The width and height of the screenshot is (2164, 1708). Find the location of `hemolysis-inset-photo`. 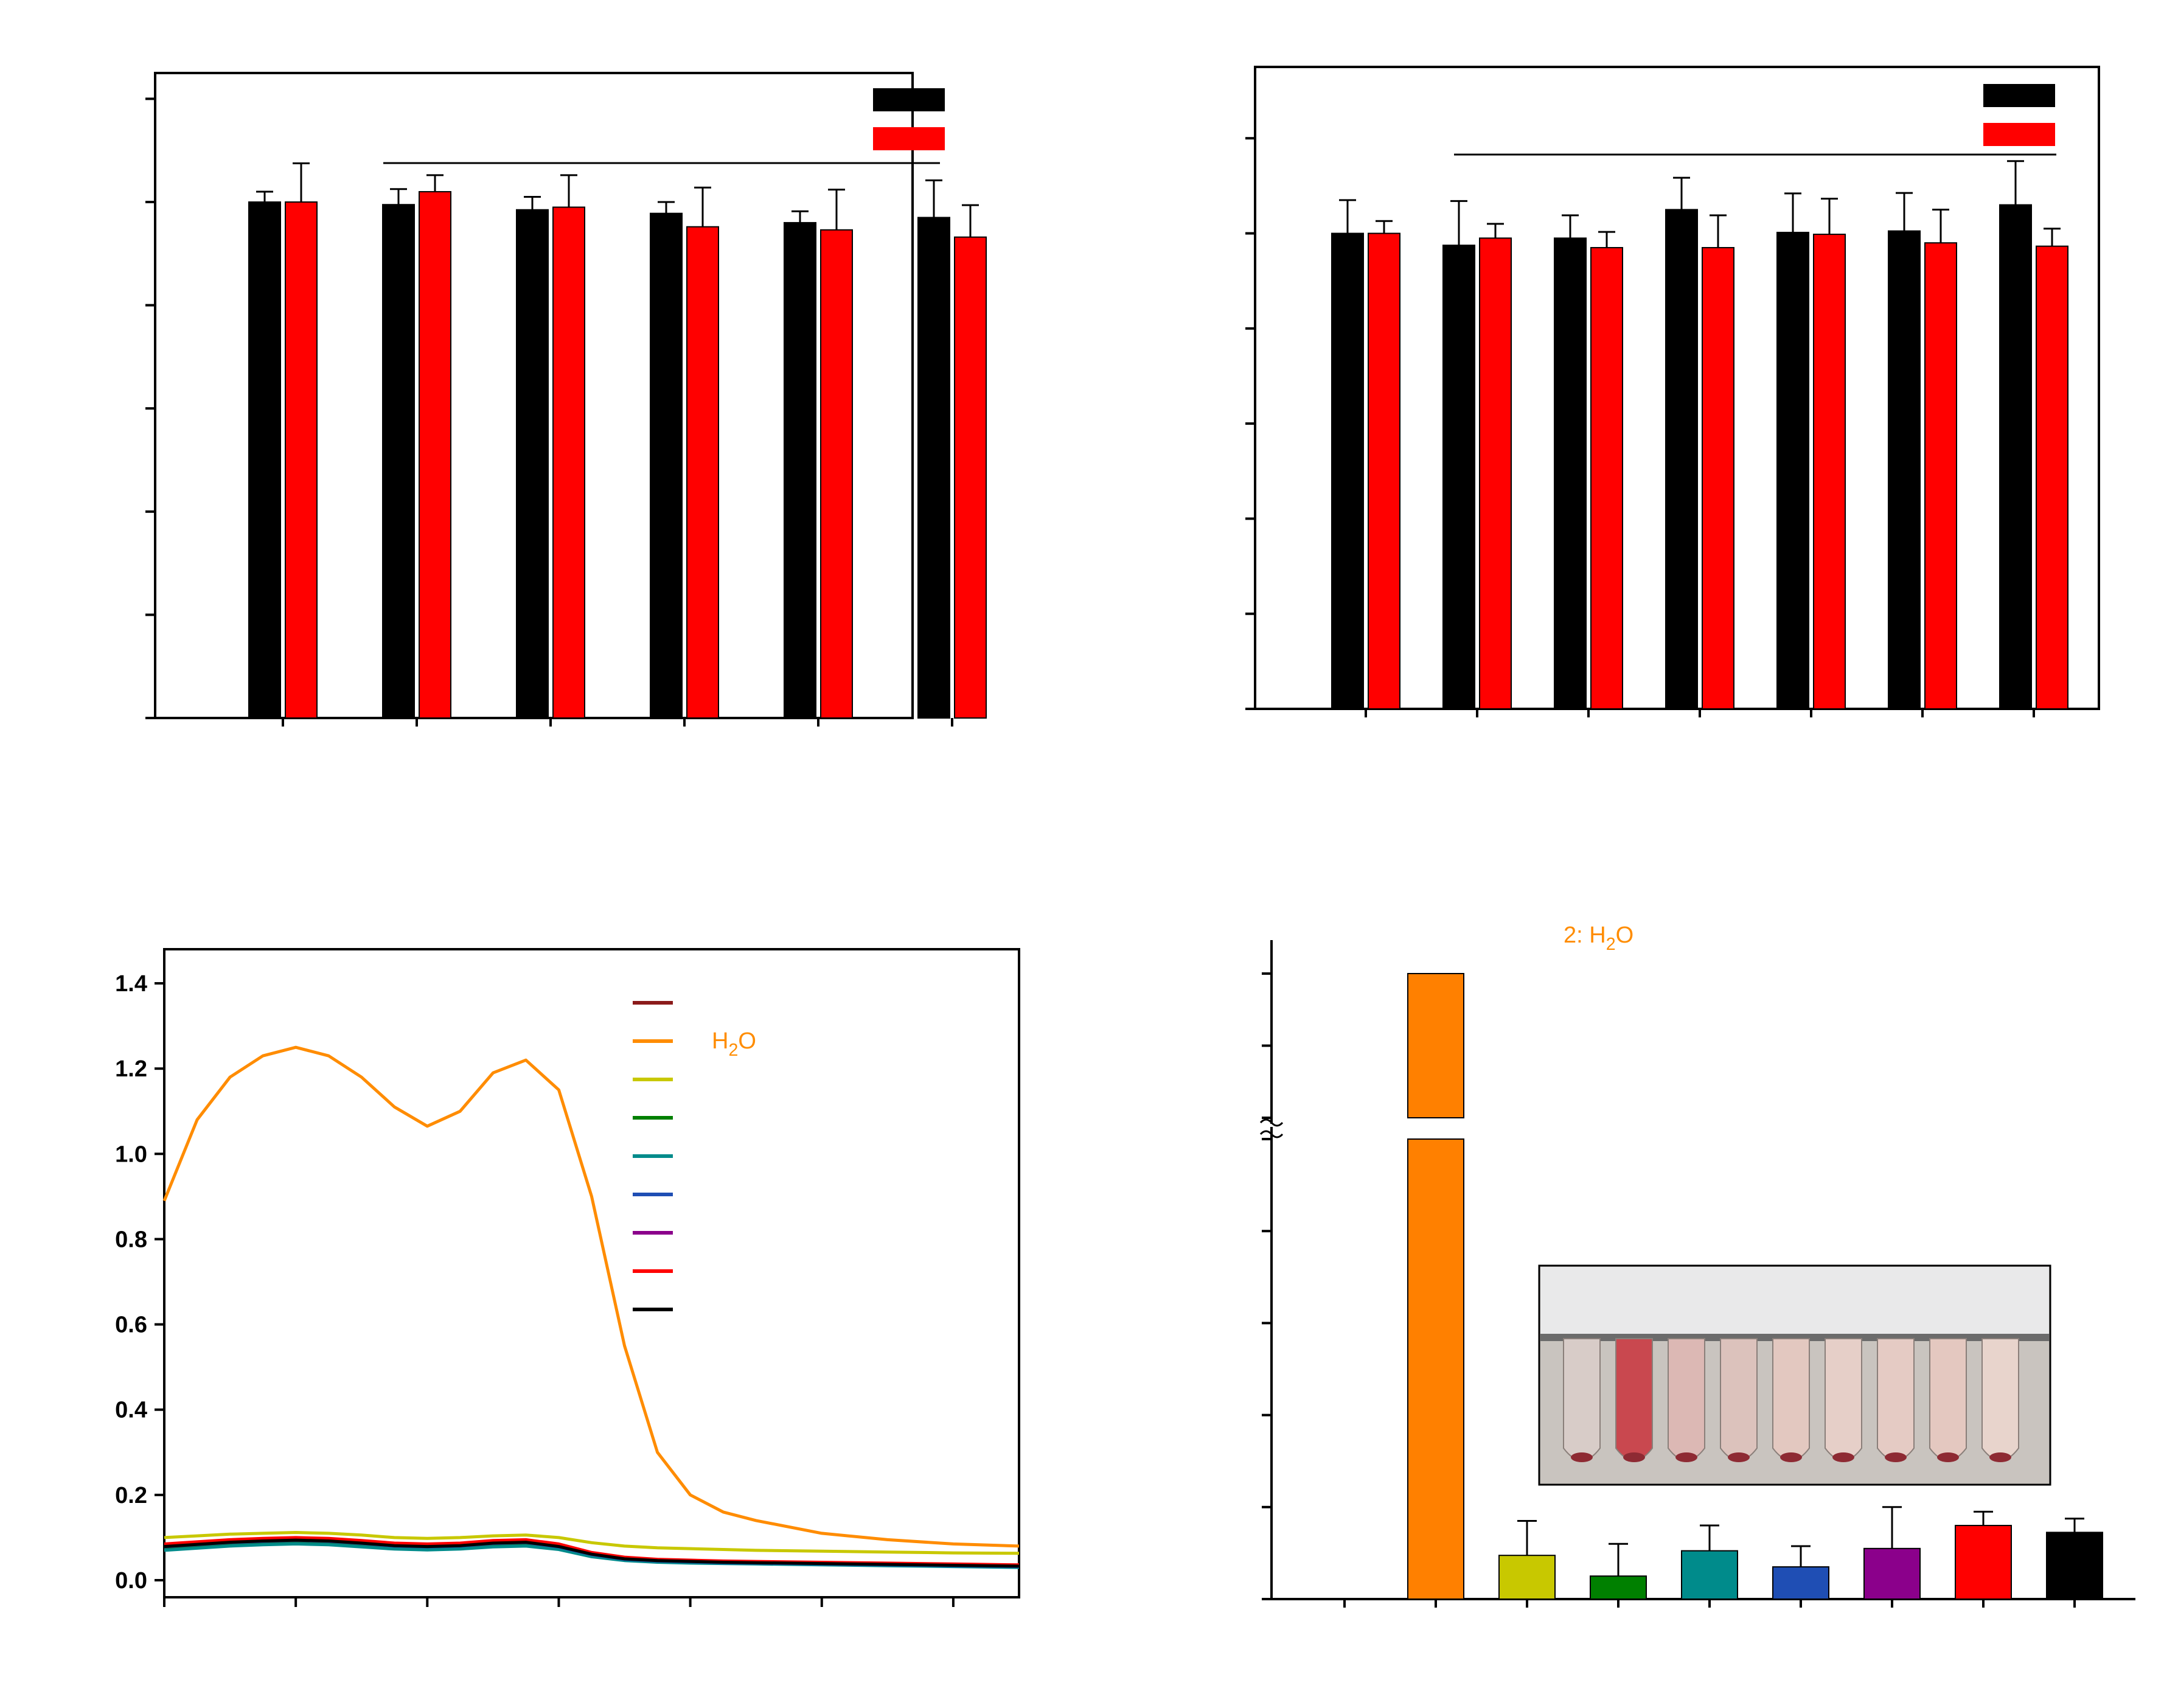

hemolysis-inset-photo is located at coordinates (1795, 1375).